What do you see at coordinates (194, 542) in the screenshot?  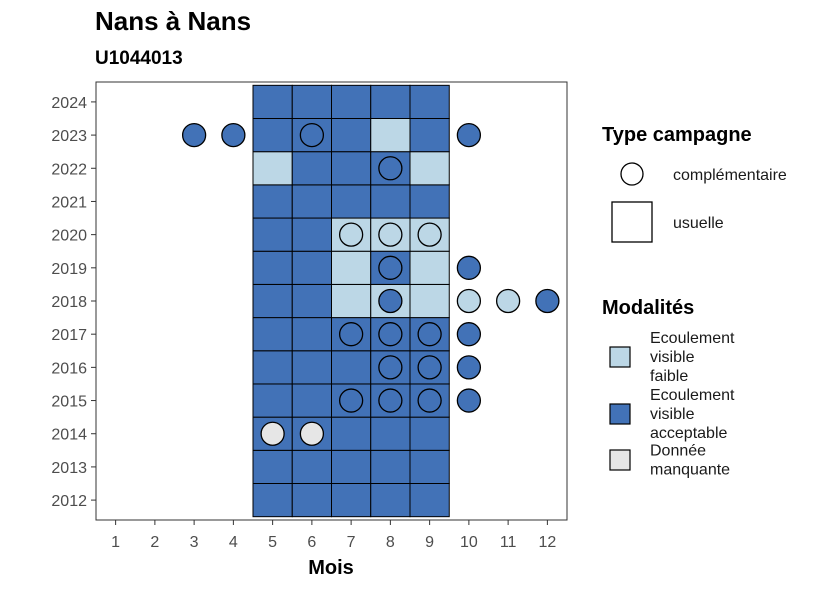 I see `x-tick-label: 3` at bounding box center [194, 542].